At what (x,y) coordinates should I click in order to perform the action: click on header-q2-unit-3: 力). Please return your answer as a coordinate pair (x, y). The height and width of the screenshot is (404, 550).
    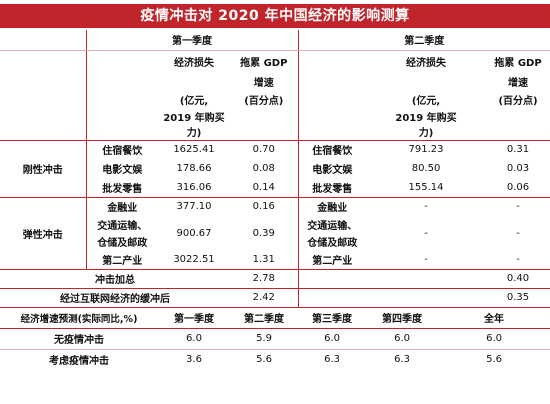
    Looking at the image, I should click on (426, 132).